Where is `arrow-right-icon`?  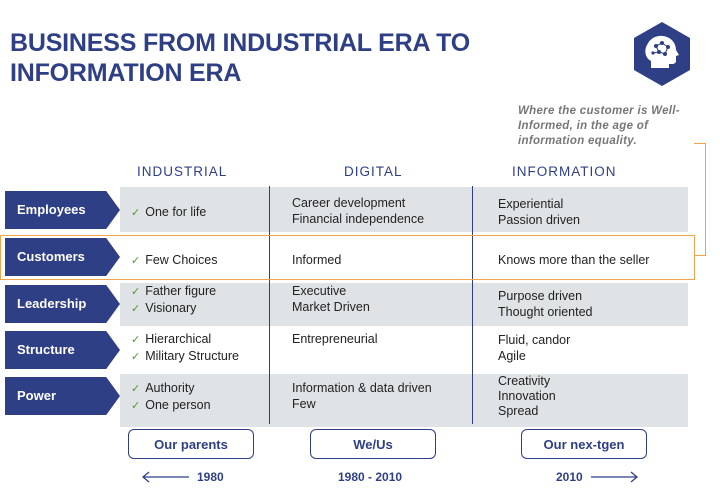
arrow-right-icon is located at coordinates (615, 477).